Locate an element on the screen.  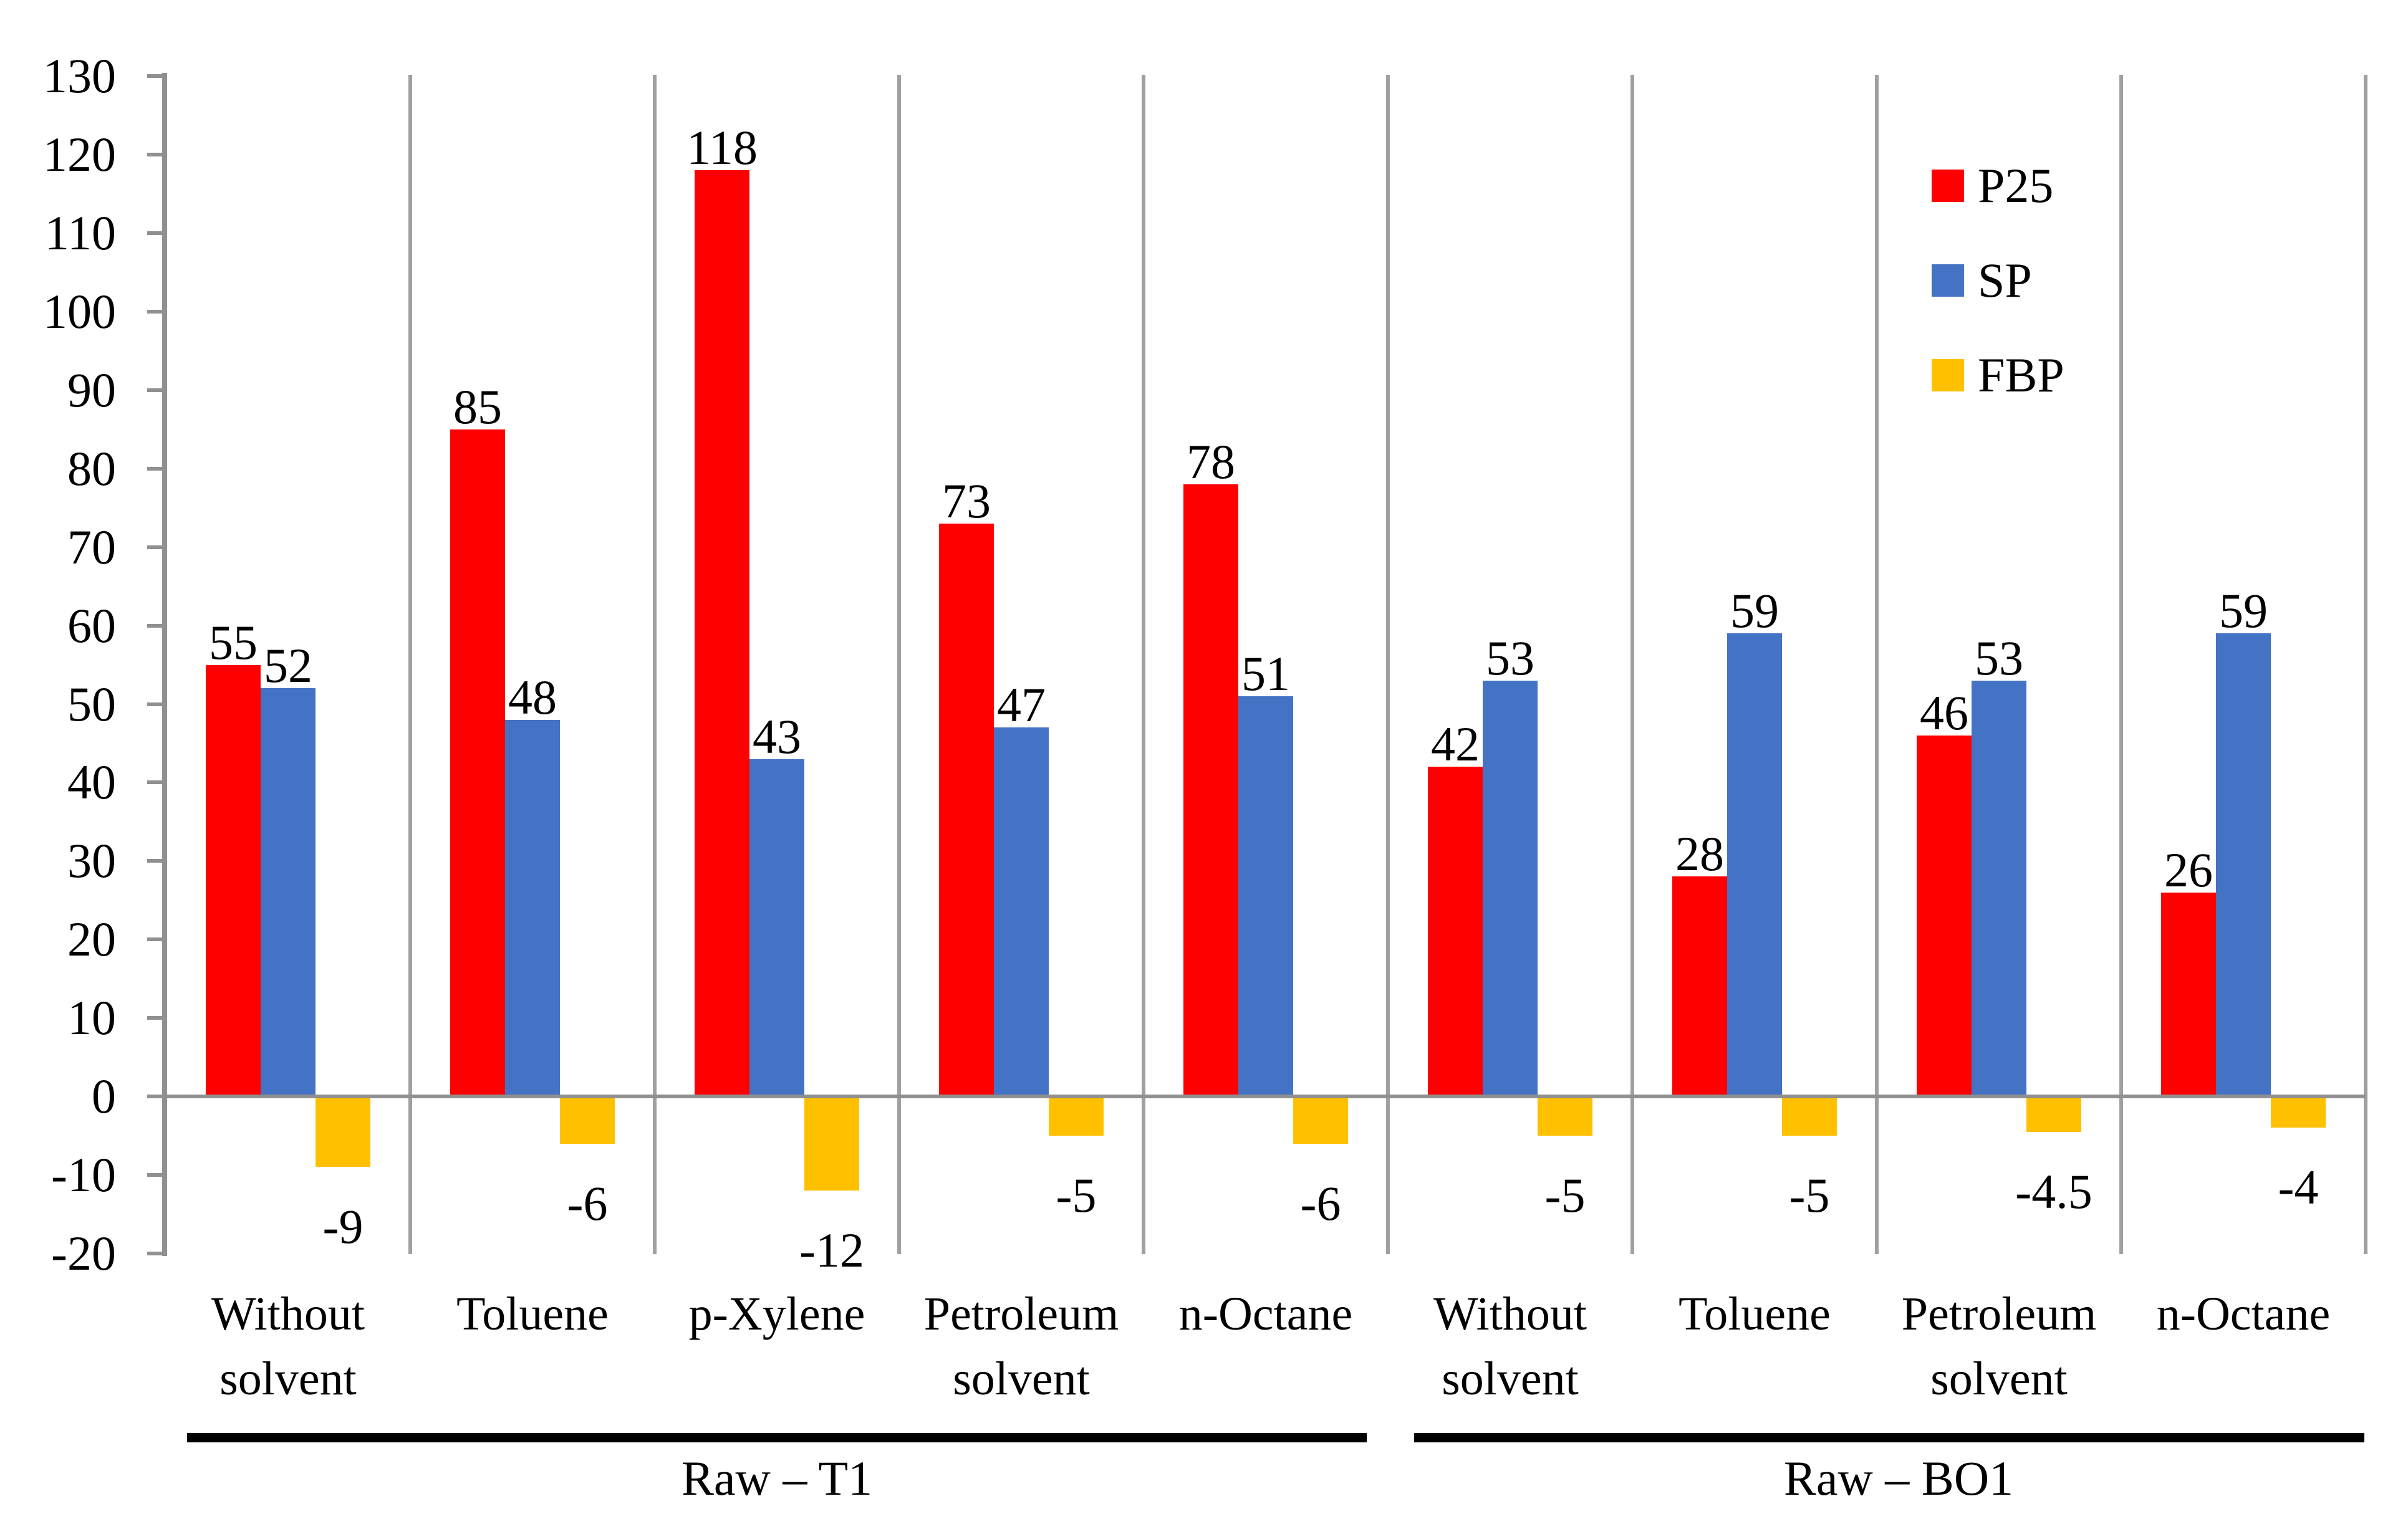
category-label: Toluene is located at coordinates (532, 1314).